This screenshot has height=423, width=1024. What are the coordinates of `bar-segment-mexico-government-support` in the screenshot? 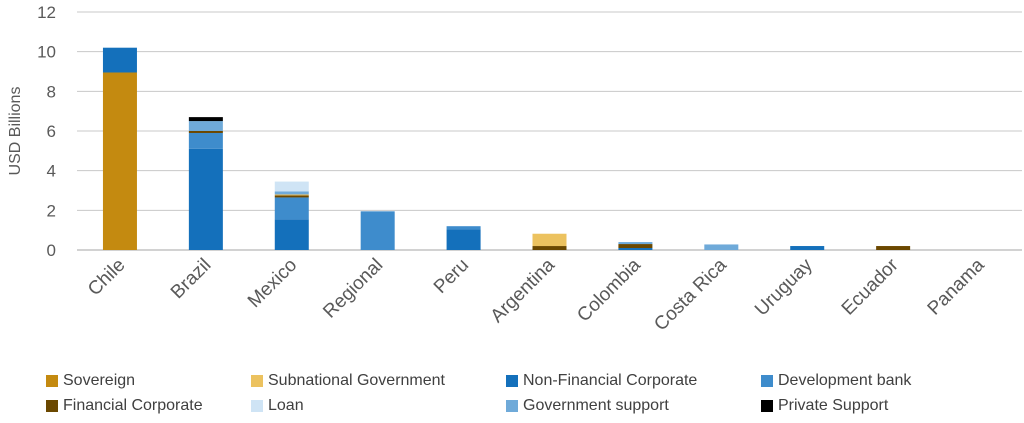 It's located at (291, 193).